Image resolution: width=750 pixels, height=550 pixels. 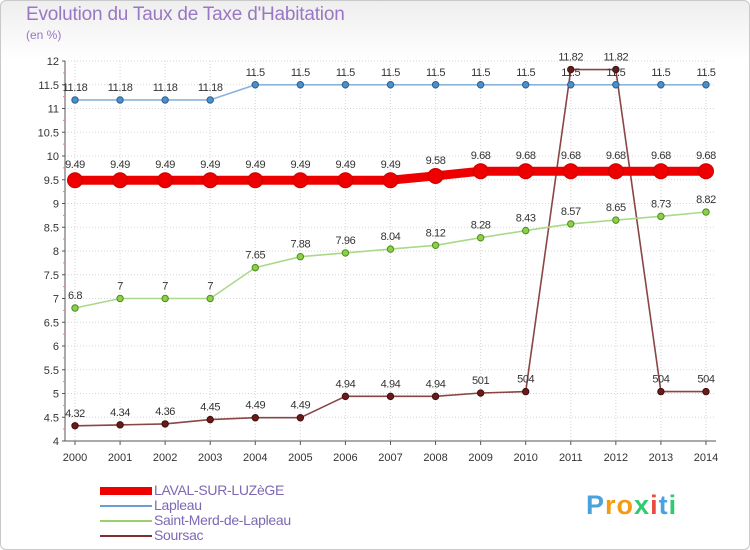 I want to click on data-label-saint-merd: 7, so click(x=120, y=287).